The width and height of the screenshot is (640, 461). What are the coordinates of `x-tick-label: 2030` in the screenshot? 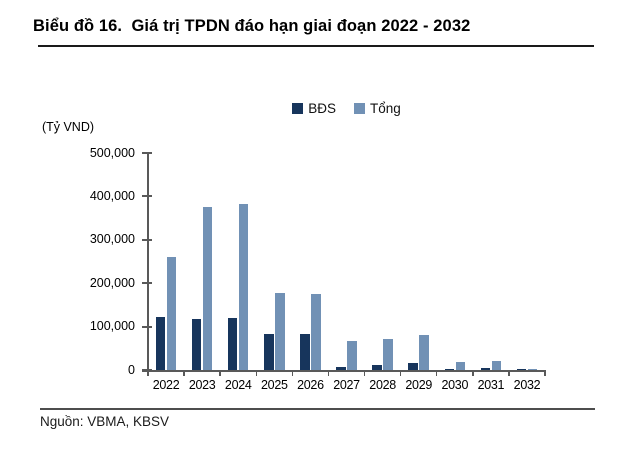 It's located at (455, 385).